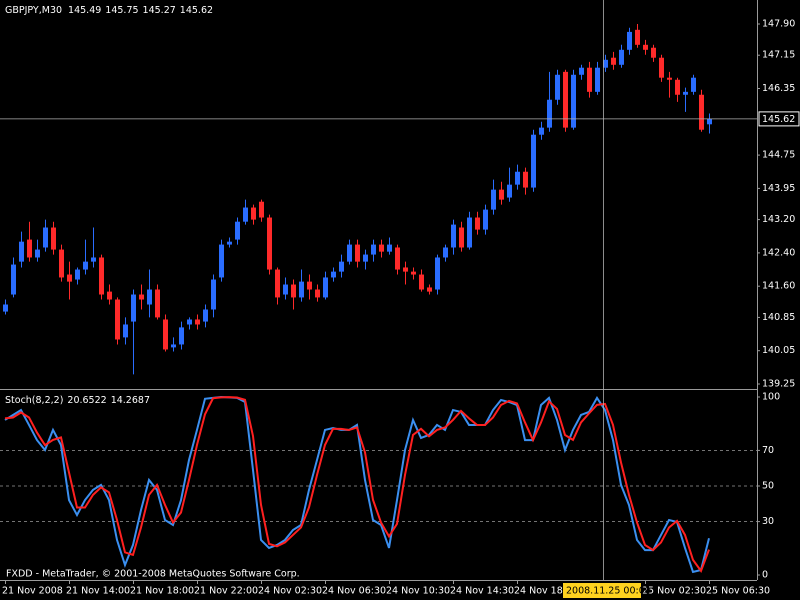  Describe the element at coordinates (771, 397) in the screenshot. I see `y-tick-label: 100` at that location.